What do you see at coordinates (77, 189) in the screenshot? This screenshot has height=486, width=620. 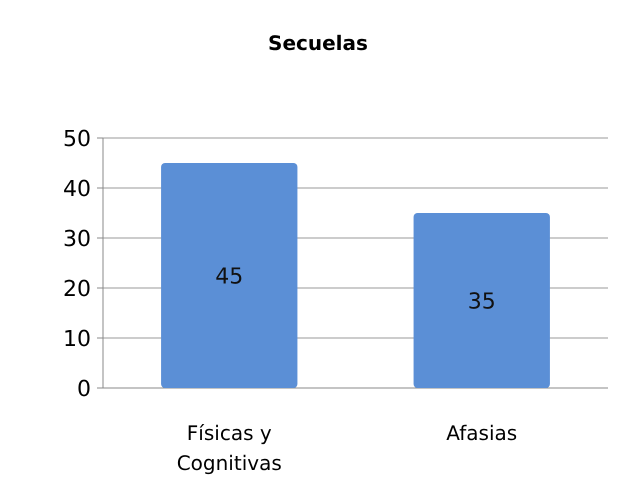 I see `y-tick-label: 40` at bounding box center [77, 189].